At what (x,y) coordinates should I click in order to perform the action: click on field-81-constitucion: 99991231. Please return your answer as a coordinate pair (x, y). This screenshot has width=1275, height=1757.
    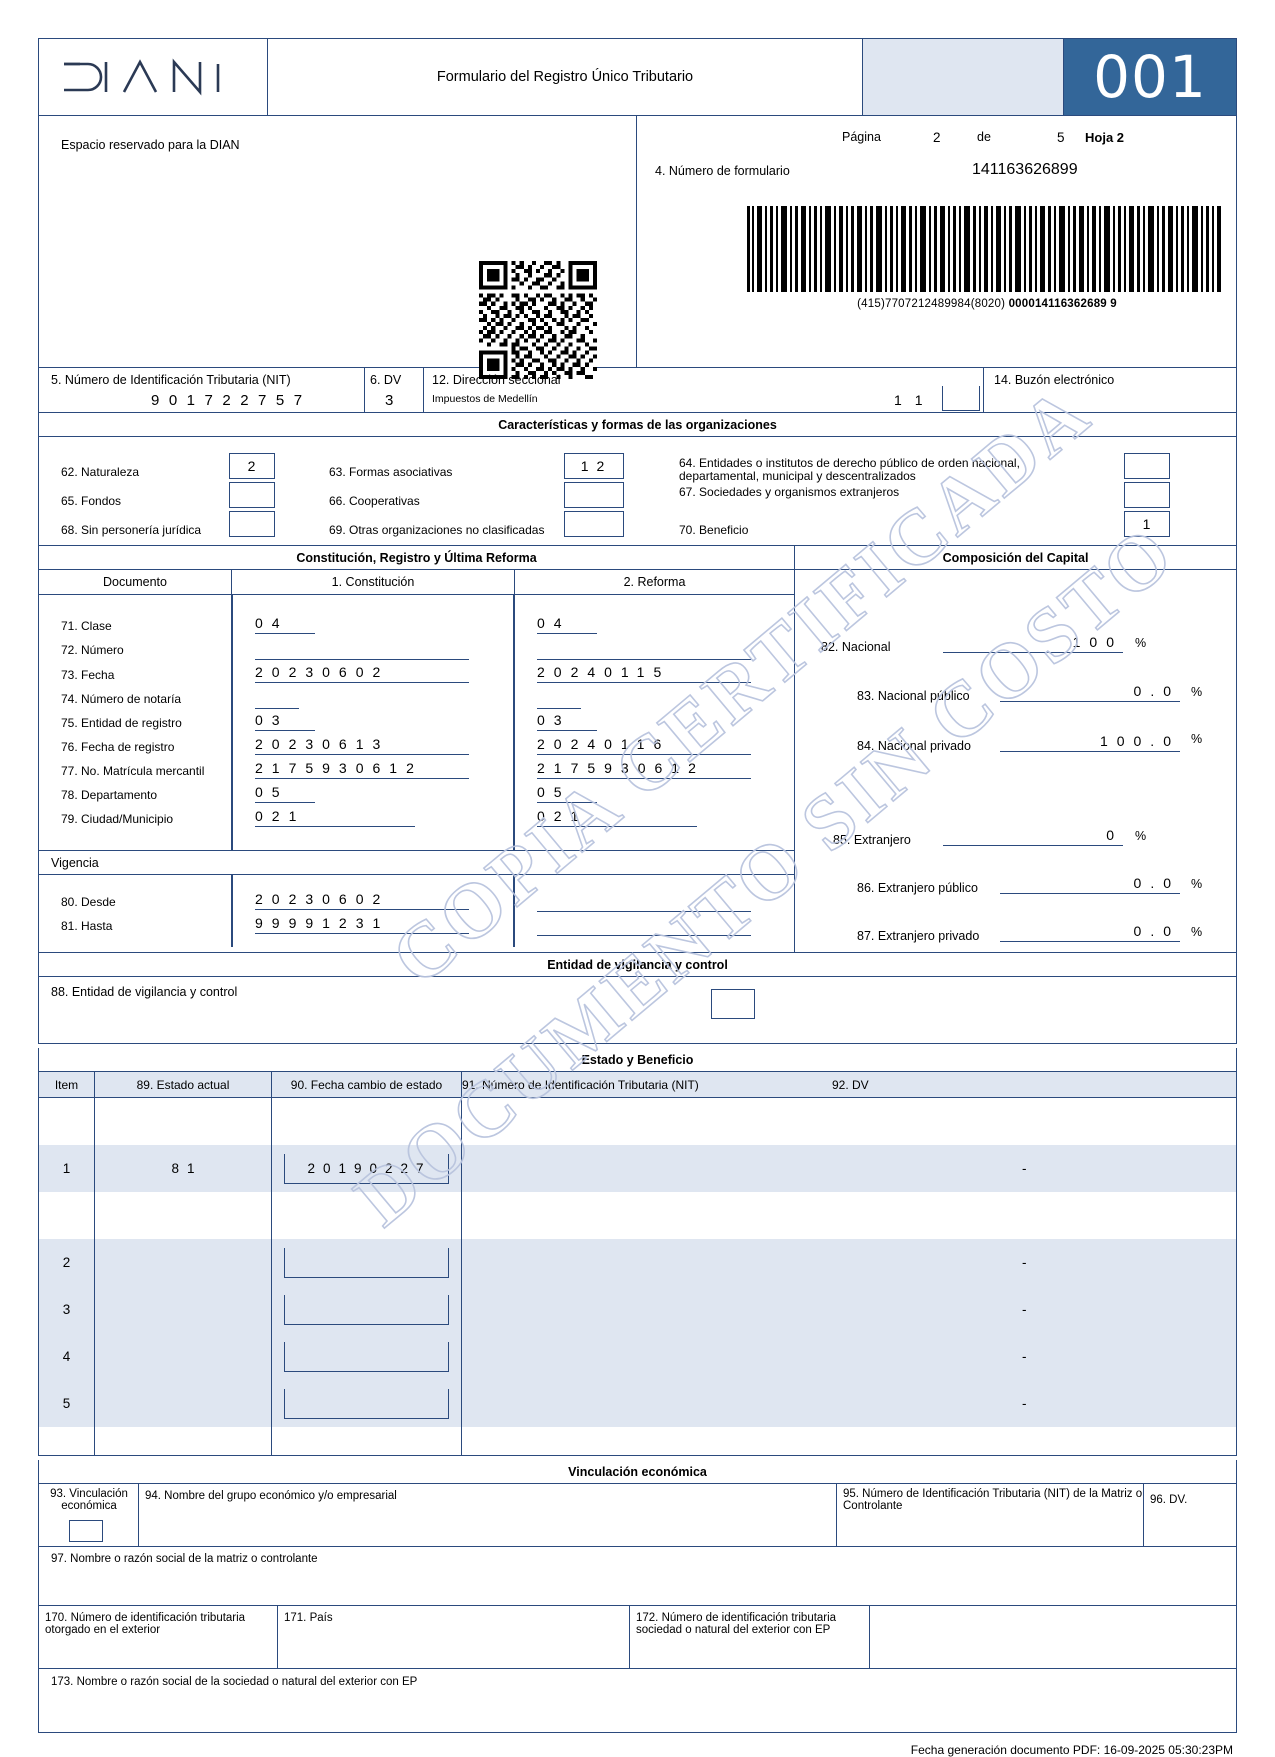
    Looking at the image, I should click on (362, 924).